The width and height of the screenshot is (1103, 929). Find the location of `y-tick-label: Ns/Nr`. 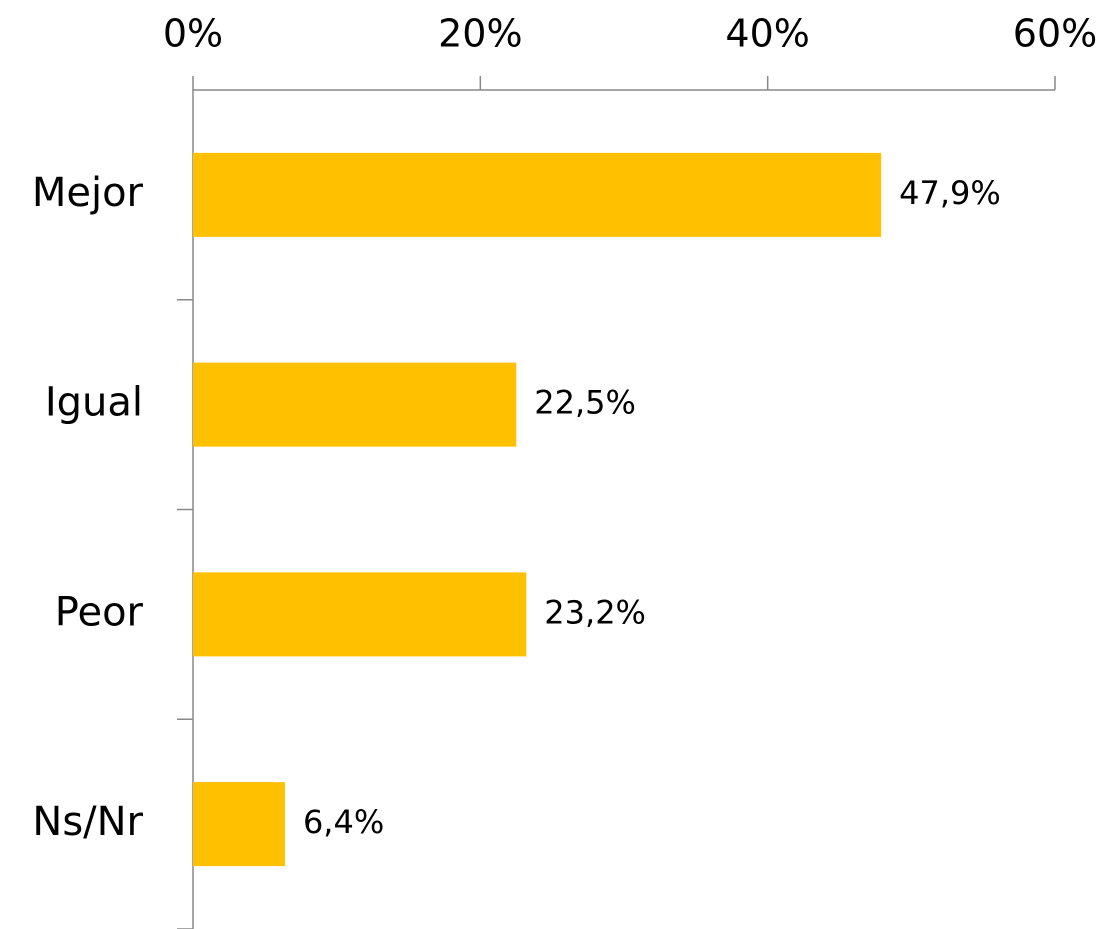

y-tick-label: Ns/Nr is located at coordinates (87, 822).